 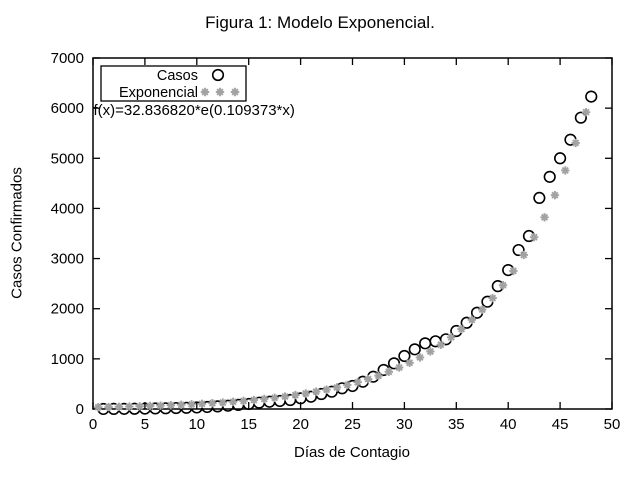 What do you see at coordinates (67, 208) in the screenshot?
I see `y-tick-label: 4000` at bounding box center [67, 208].